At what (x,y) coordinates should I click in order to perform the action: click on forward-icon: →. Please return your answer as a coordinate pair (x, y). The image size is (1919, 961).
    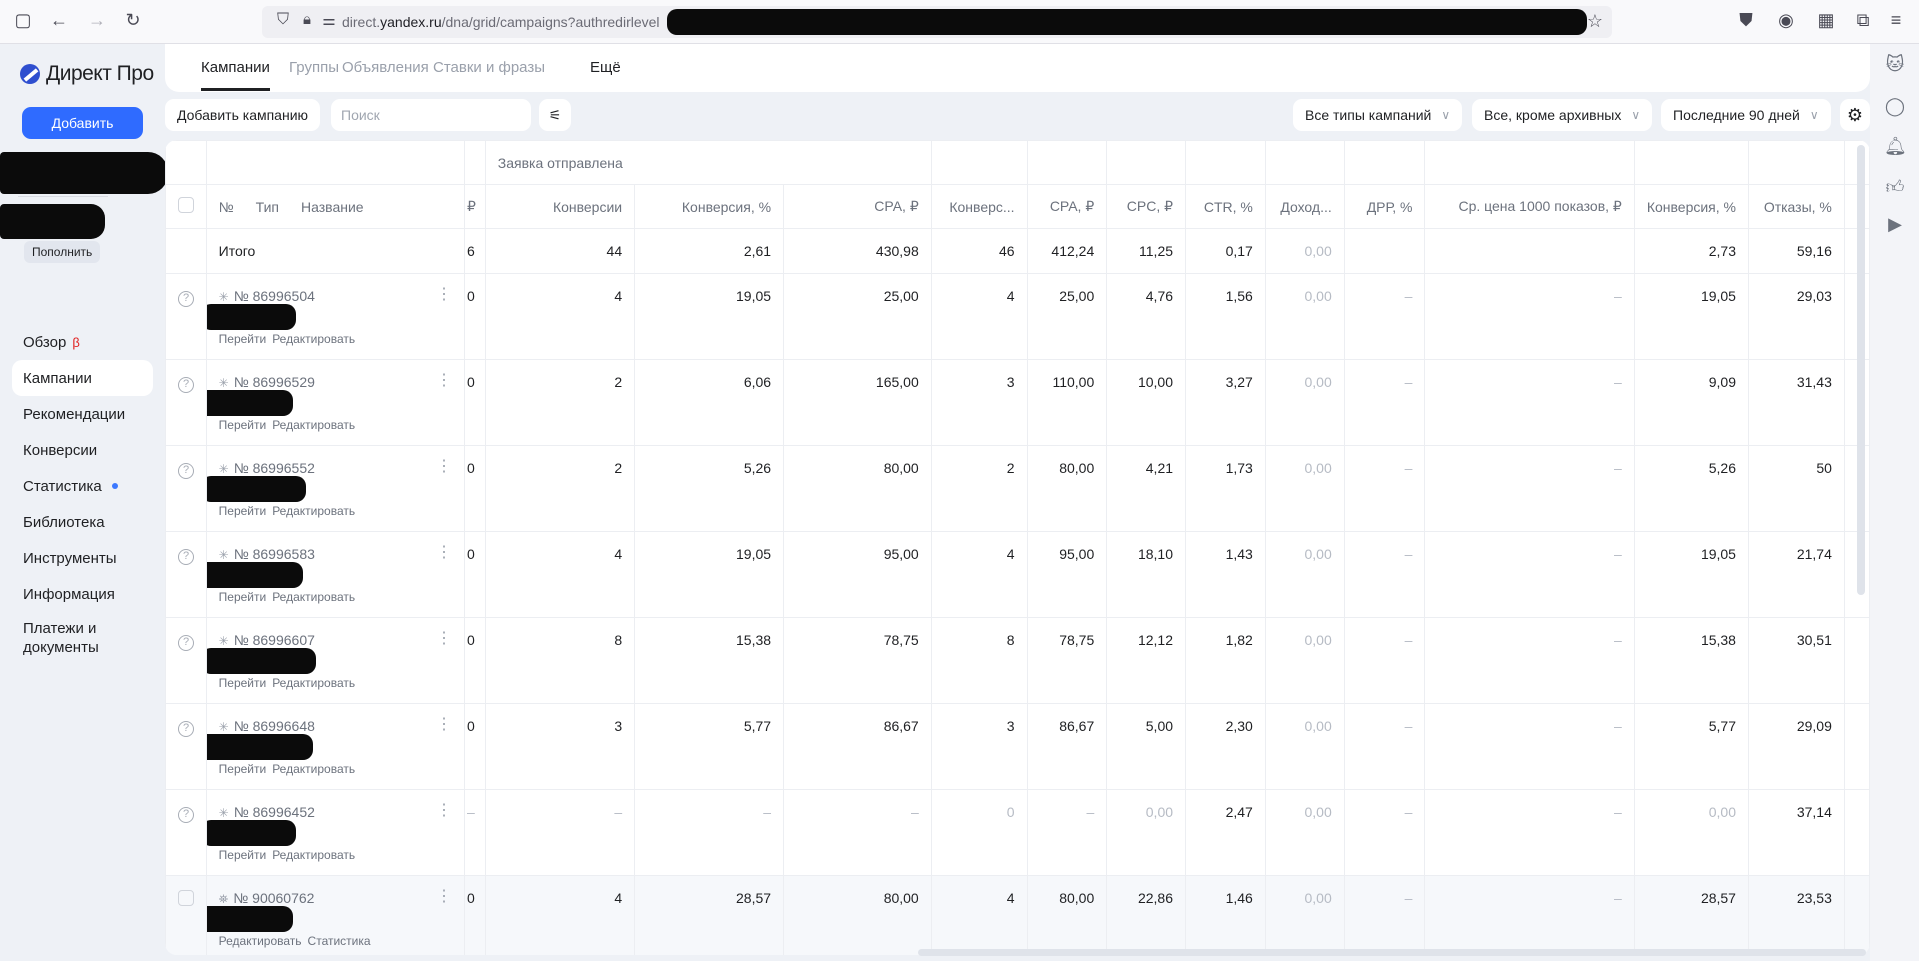
    Looking at the image, I should click on (97, 20).